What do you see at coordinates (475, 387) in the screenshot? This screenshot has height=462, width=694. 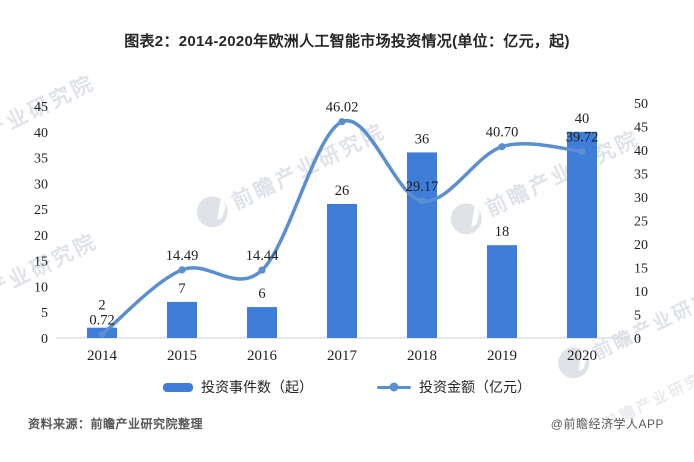 I see `legend-label: 投资金额（亿元）` at bounding box center [475, 387].